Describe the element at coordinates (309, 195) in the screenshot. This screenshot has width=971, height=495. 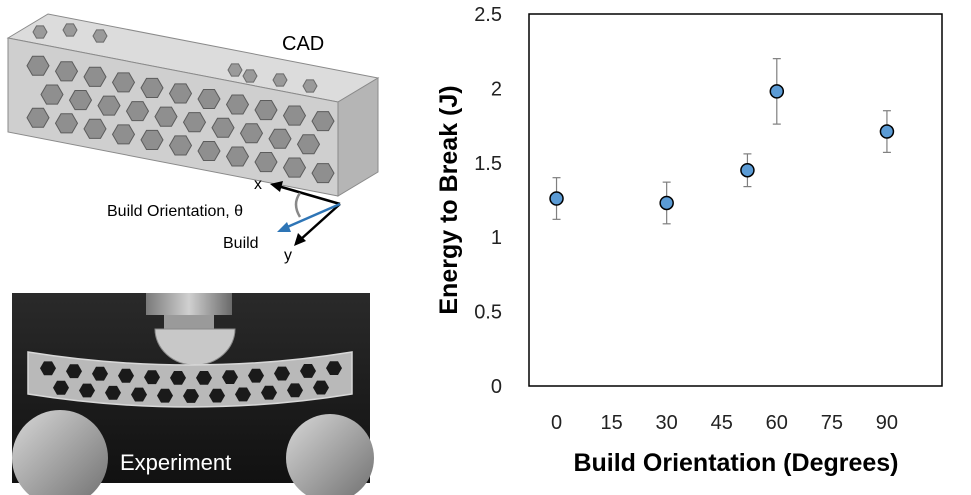
I see `x-axis-arrow` at that location.